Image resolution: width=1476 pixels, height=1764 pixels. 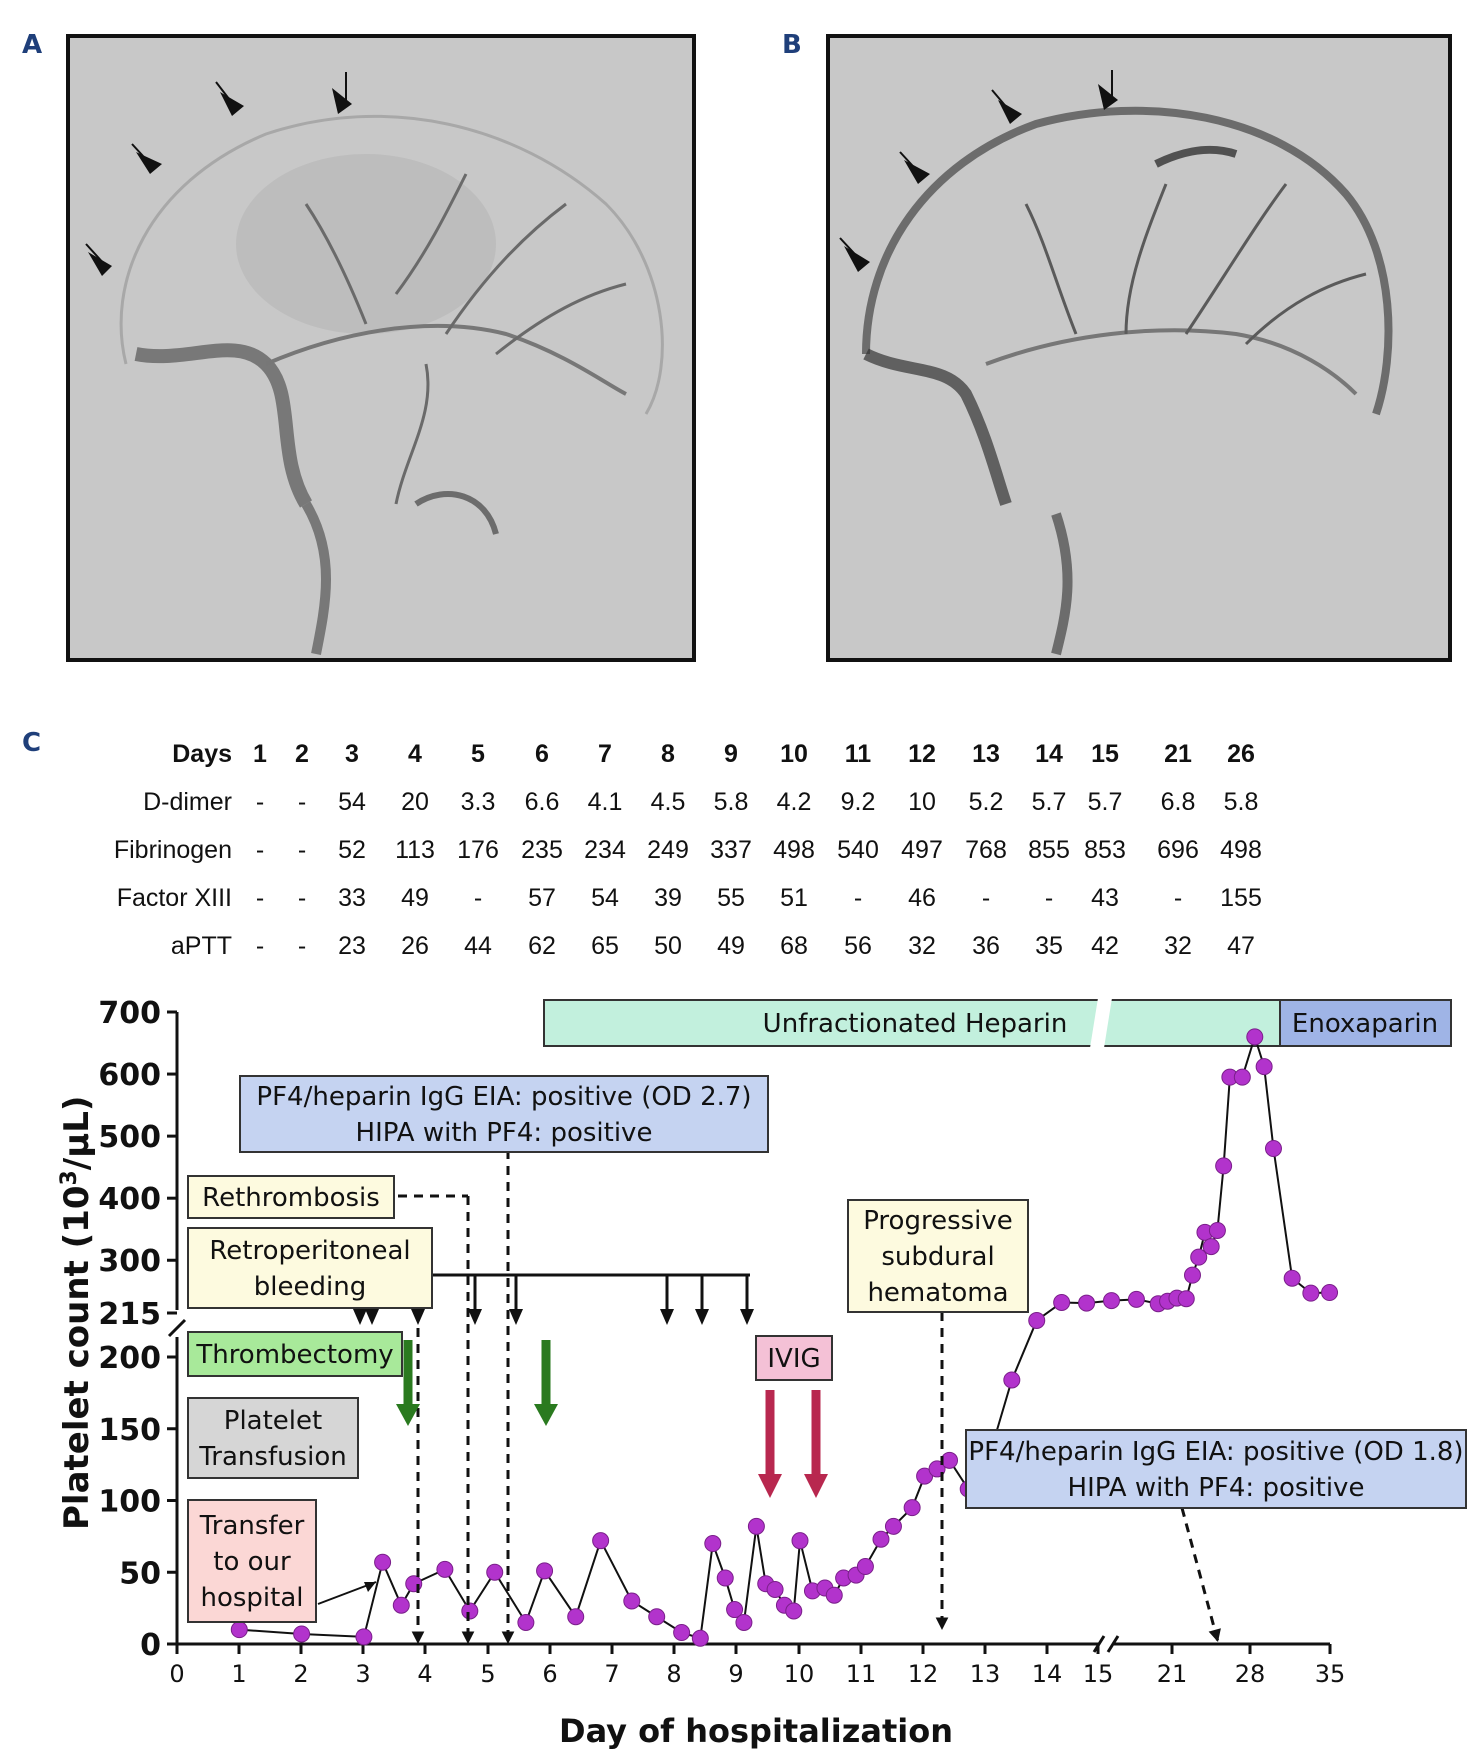 I want to click on lab-value-cell: 47, so click(x=1241, y=946).